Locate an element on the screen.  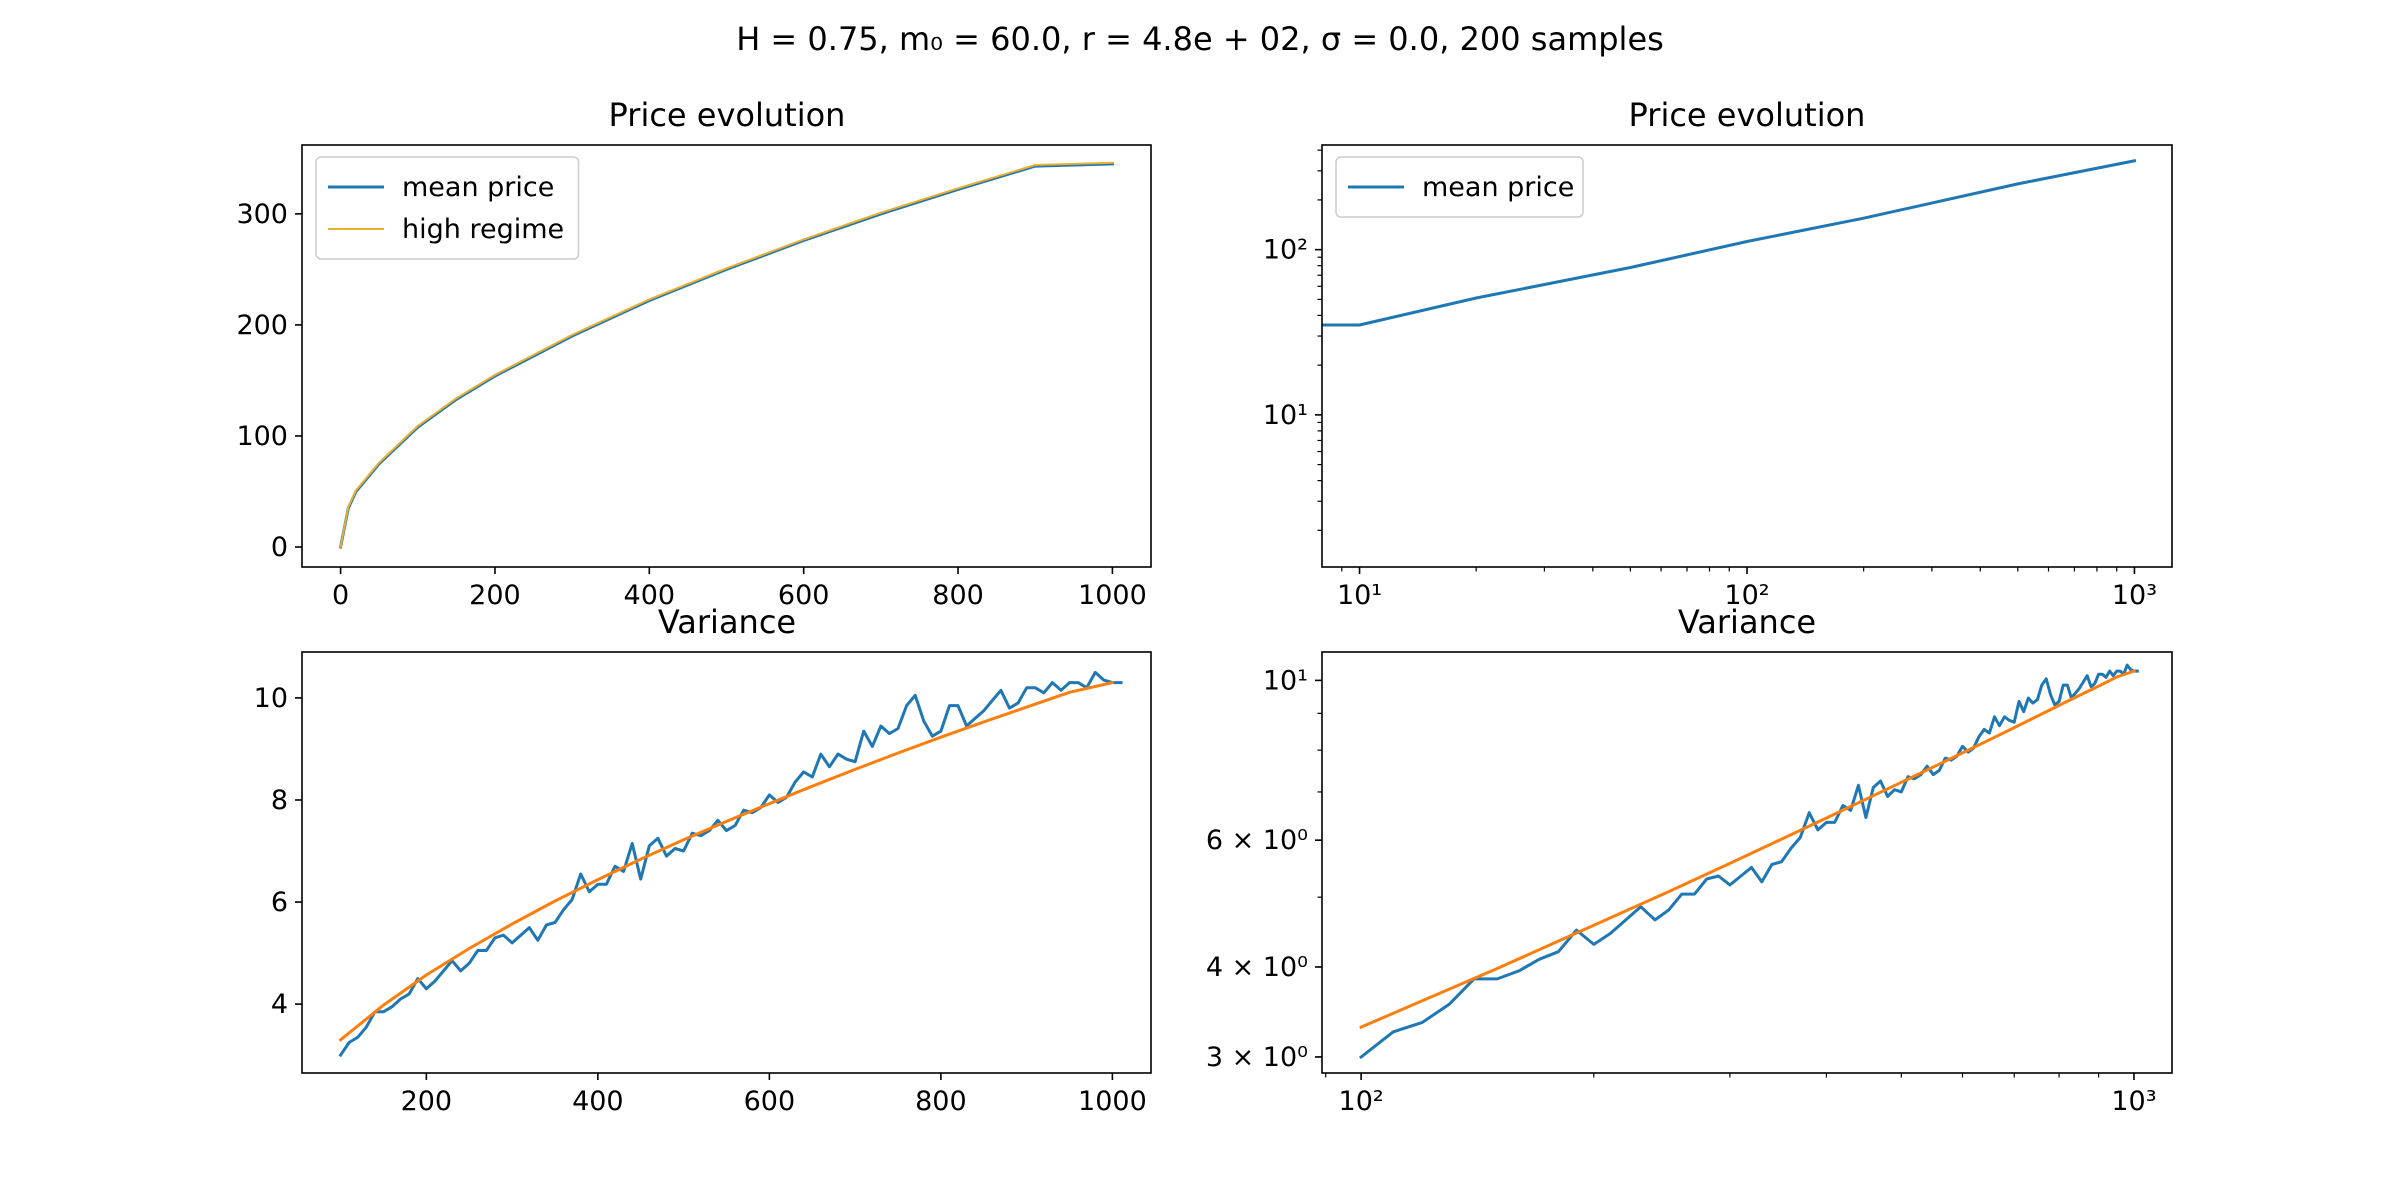
legend-label: high regime is located at coordinates (483, 229).